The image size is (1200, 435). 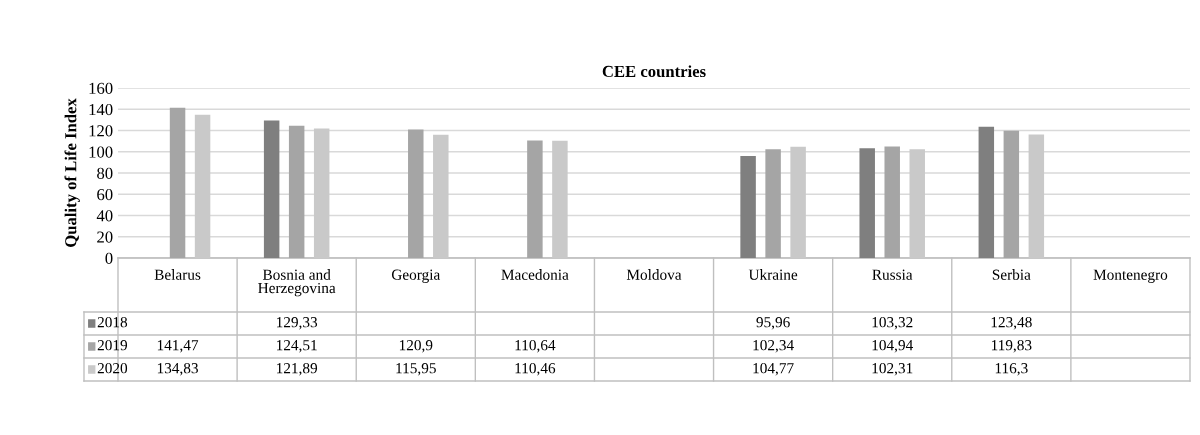 What do you see at coordinates (109, 258) in the screenshot?
I see `y-tick-label: 0` at bounding box center [109, 258].